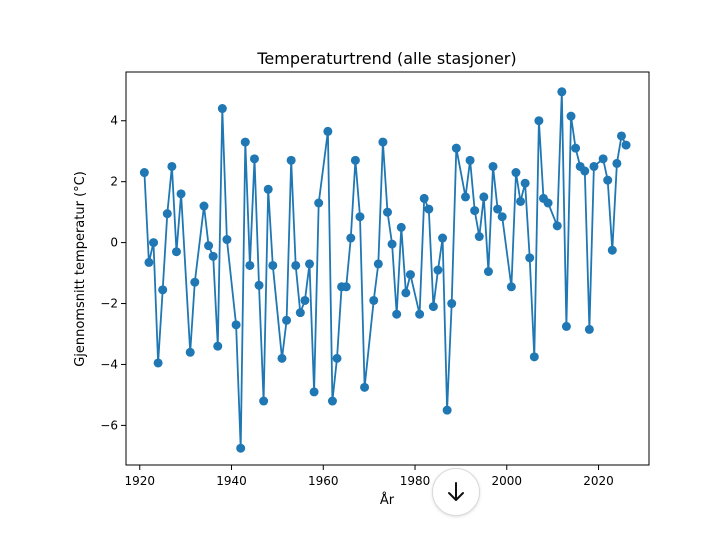 The height and width of the screenshot is (537, 715). What do you see at coordinates (507, 481) in the screenshot?
I see `x-tick-label: 2000` at bounding box center [507, 481].